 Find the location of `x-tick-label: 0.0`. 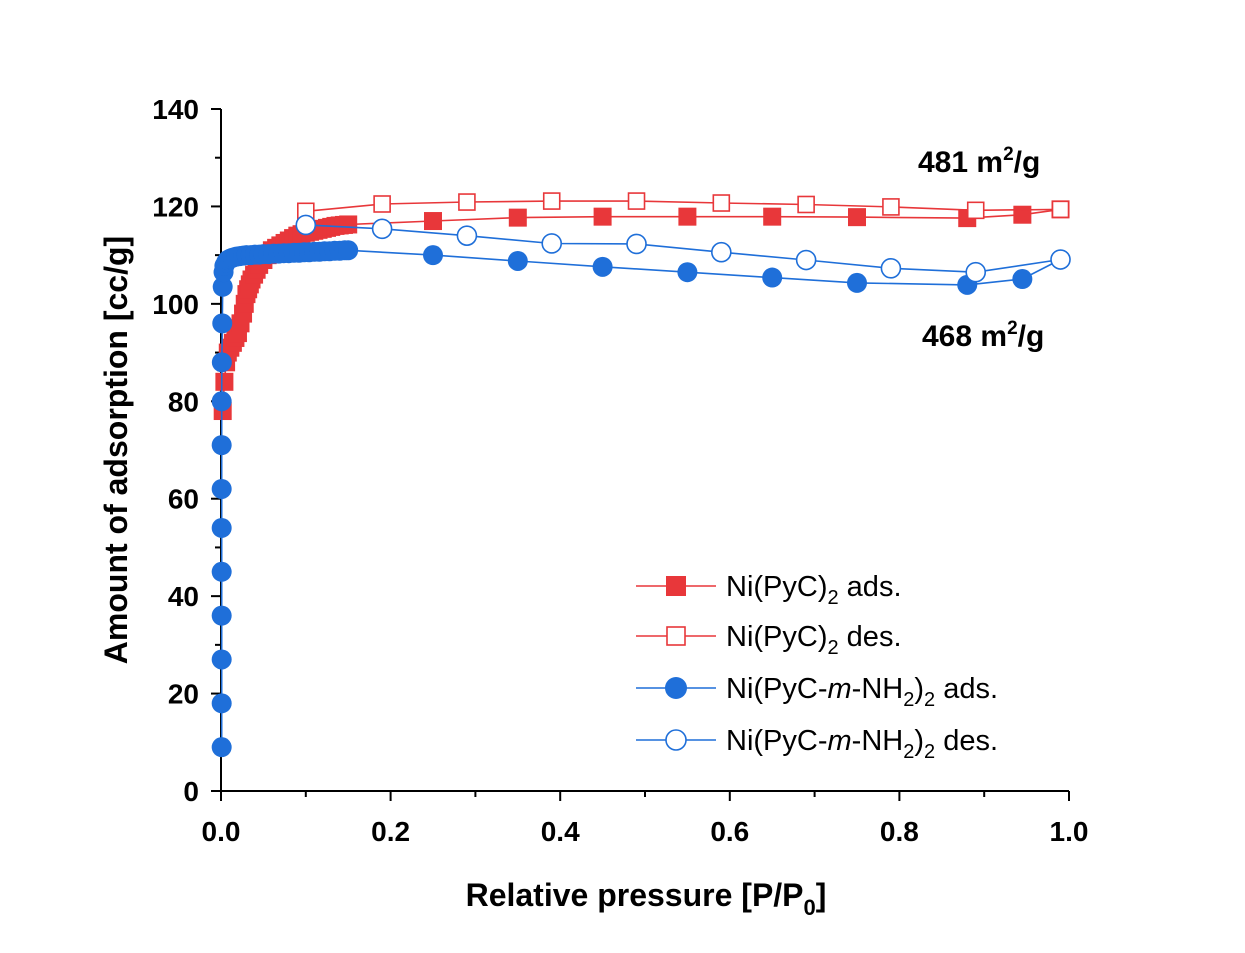

x-tick-label: 0.0 is located at coordinates (221, 831).